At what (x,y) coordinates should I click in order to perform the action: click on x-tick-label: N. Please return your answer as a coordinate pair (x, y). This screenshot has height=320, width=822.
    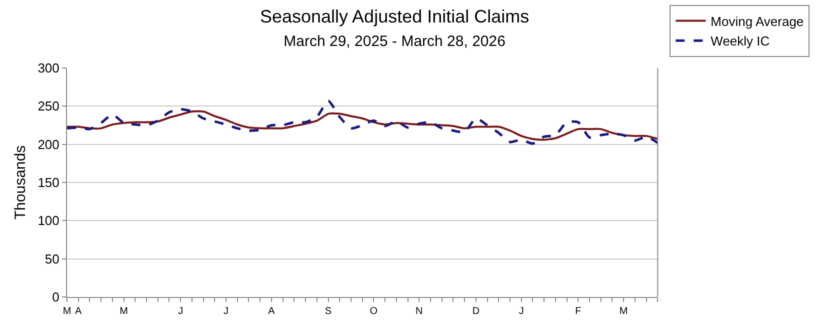
    Looking at the image, I should click on (419, 311).